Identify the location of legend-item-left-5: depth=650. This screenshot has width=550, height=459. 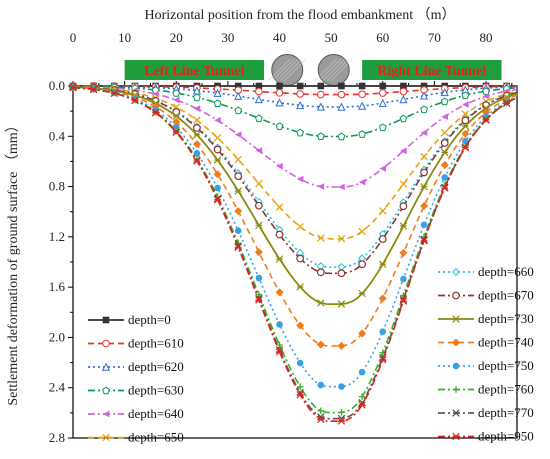
(136, 437).